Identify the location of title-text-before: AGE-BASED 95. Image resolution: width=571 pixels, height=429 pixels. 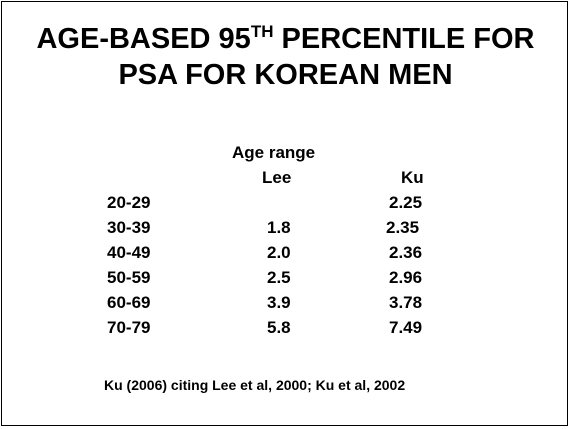
(143, 39).